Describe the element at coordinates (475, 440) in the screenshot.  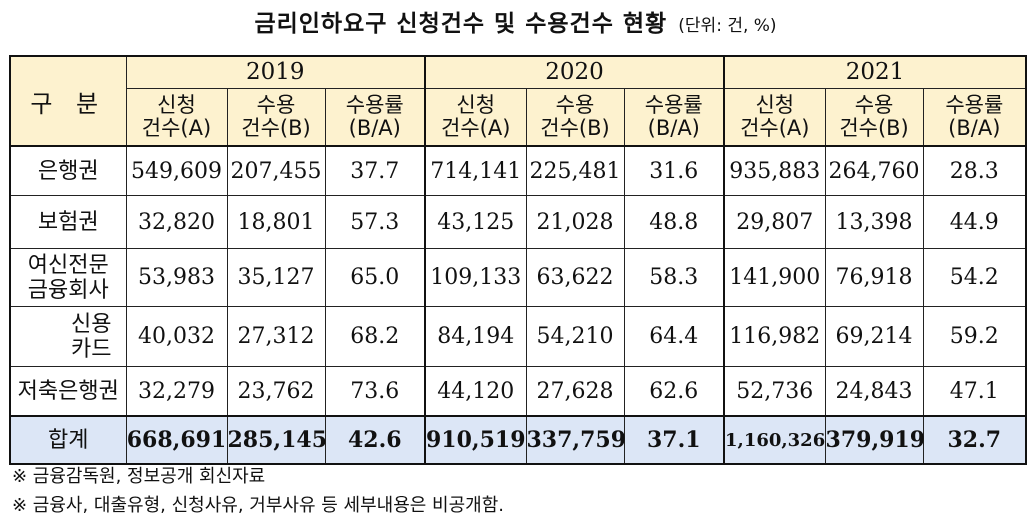
I see `table-cell: 910,519` at that location.